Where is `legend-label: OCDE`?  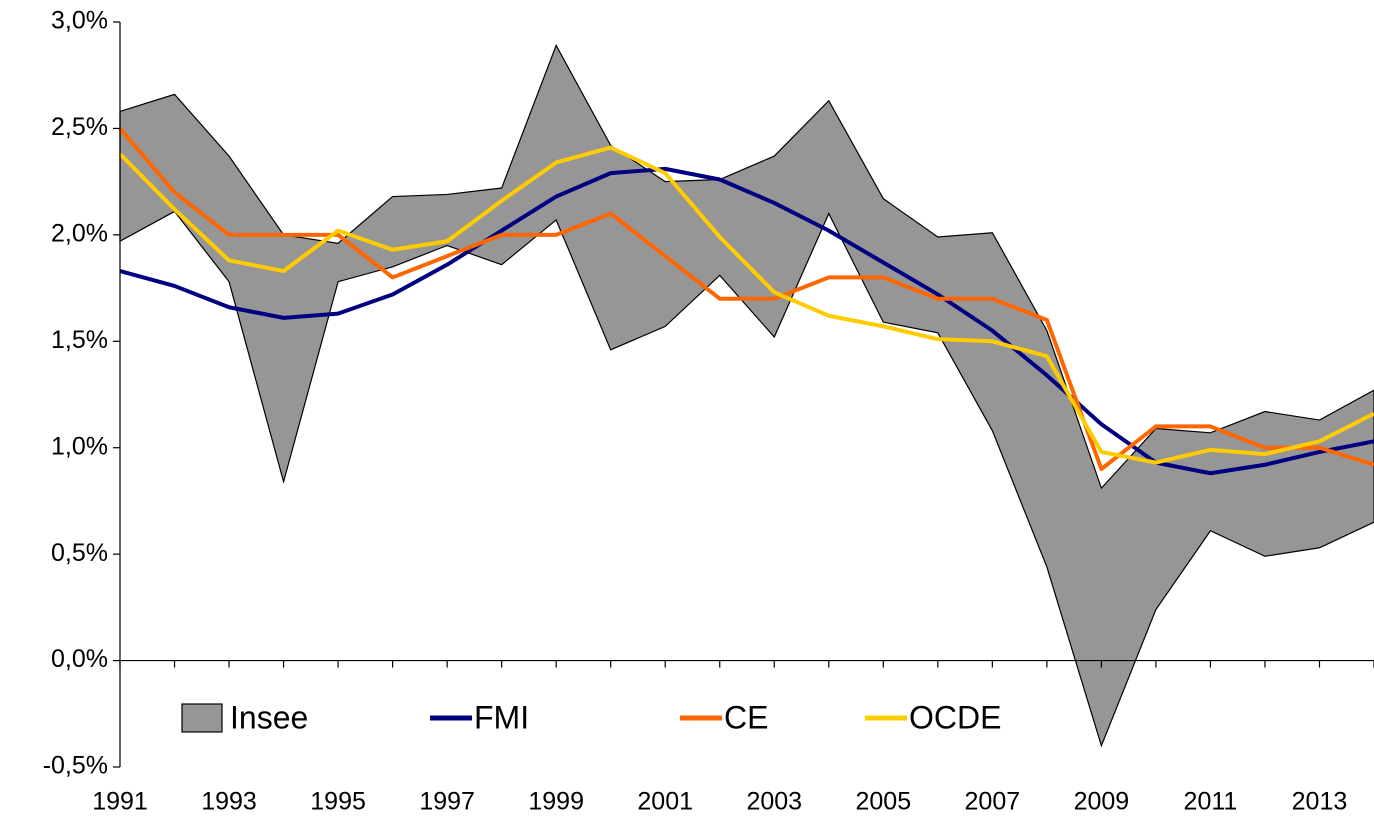
legend-label: OCDE is located at coordinates (955, 717).